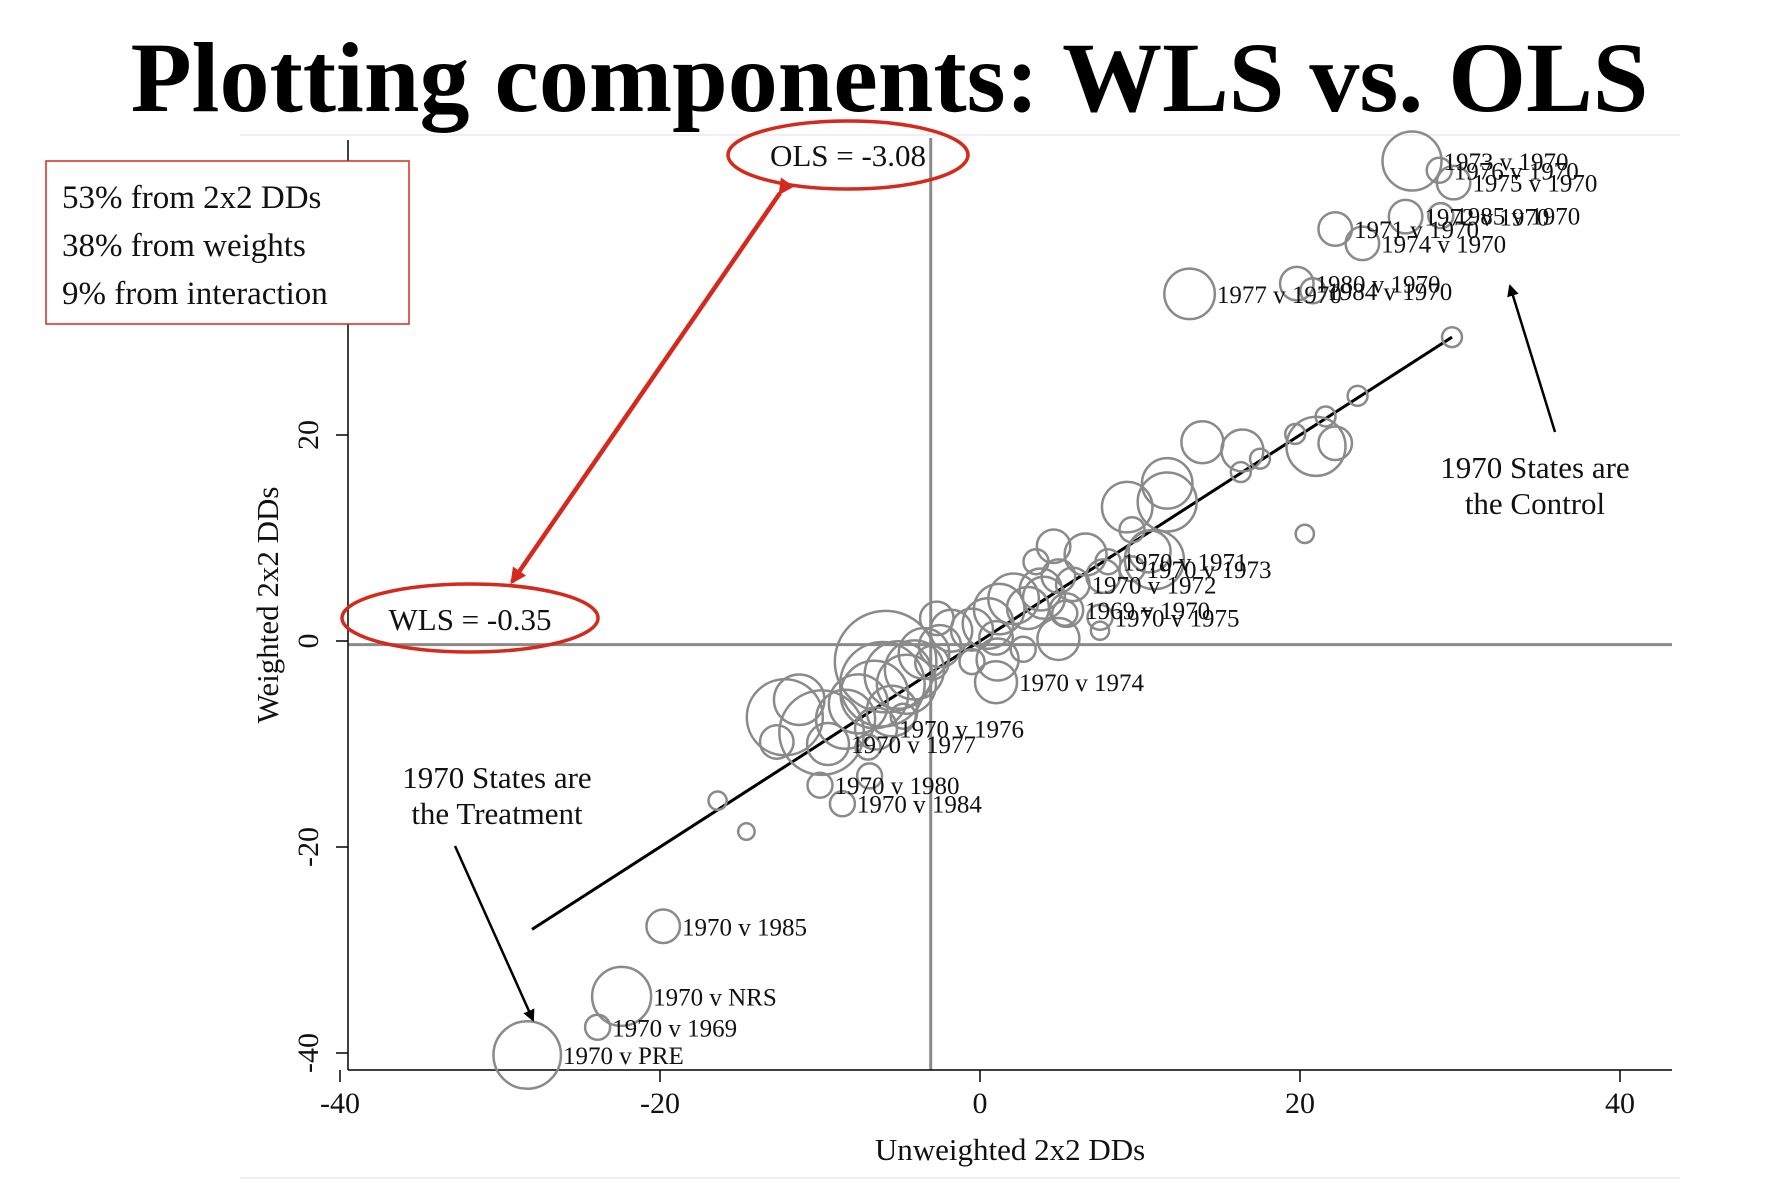  What do you see at coordinates (1620, 1103) in the screenshot?
I see `x-tick-label: 40` at bounding box center [1620, 1103].